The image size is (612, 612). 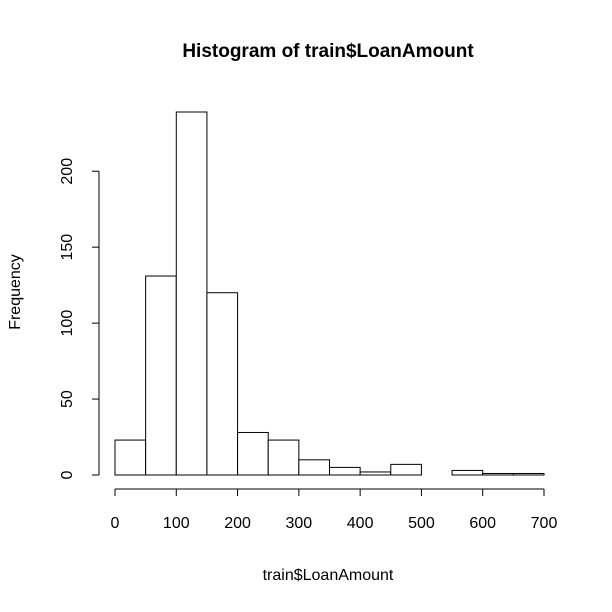 What do you see at coordinates (544, 523) in the screenshot?
I see `x-tick-label: 700` at bounding box center [544, 523].